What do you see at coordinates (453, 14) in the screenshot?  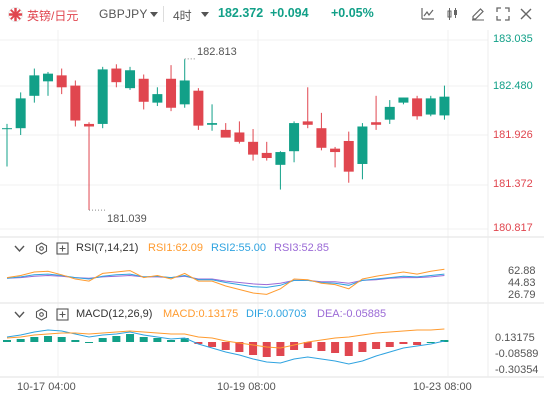 I see `candlestick-icon` at bounding box center [453, 14].